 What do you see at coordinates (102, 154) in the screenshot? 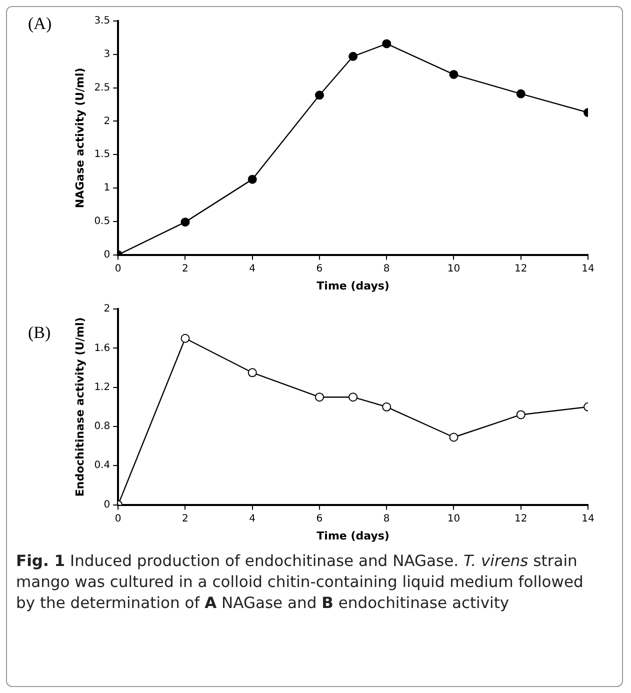
I see `y-tick-label: 1.5` at bounding box center [102, 154].